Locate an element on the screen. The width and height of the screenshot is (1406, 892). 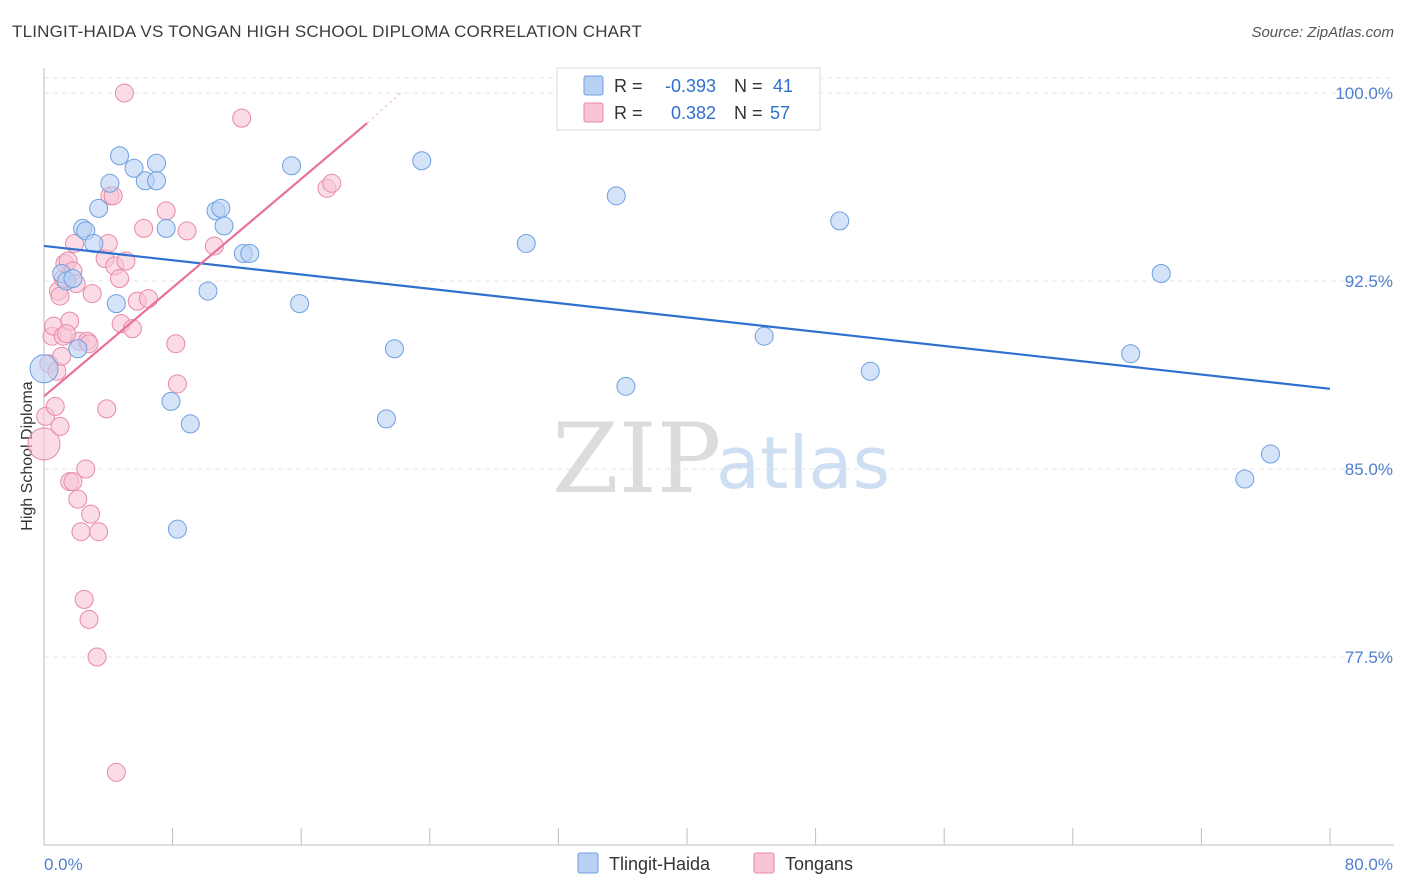
watermark-zip: ZIP is located at coordinates (636, 459).